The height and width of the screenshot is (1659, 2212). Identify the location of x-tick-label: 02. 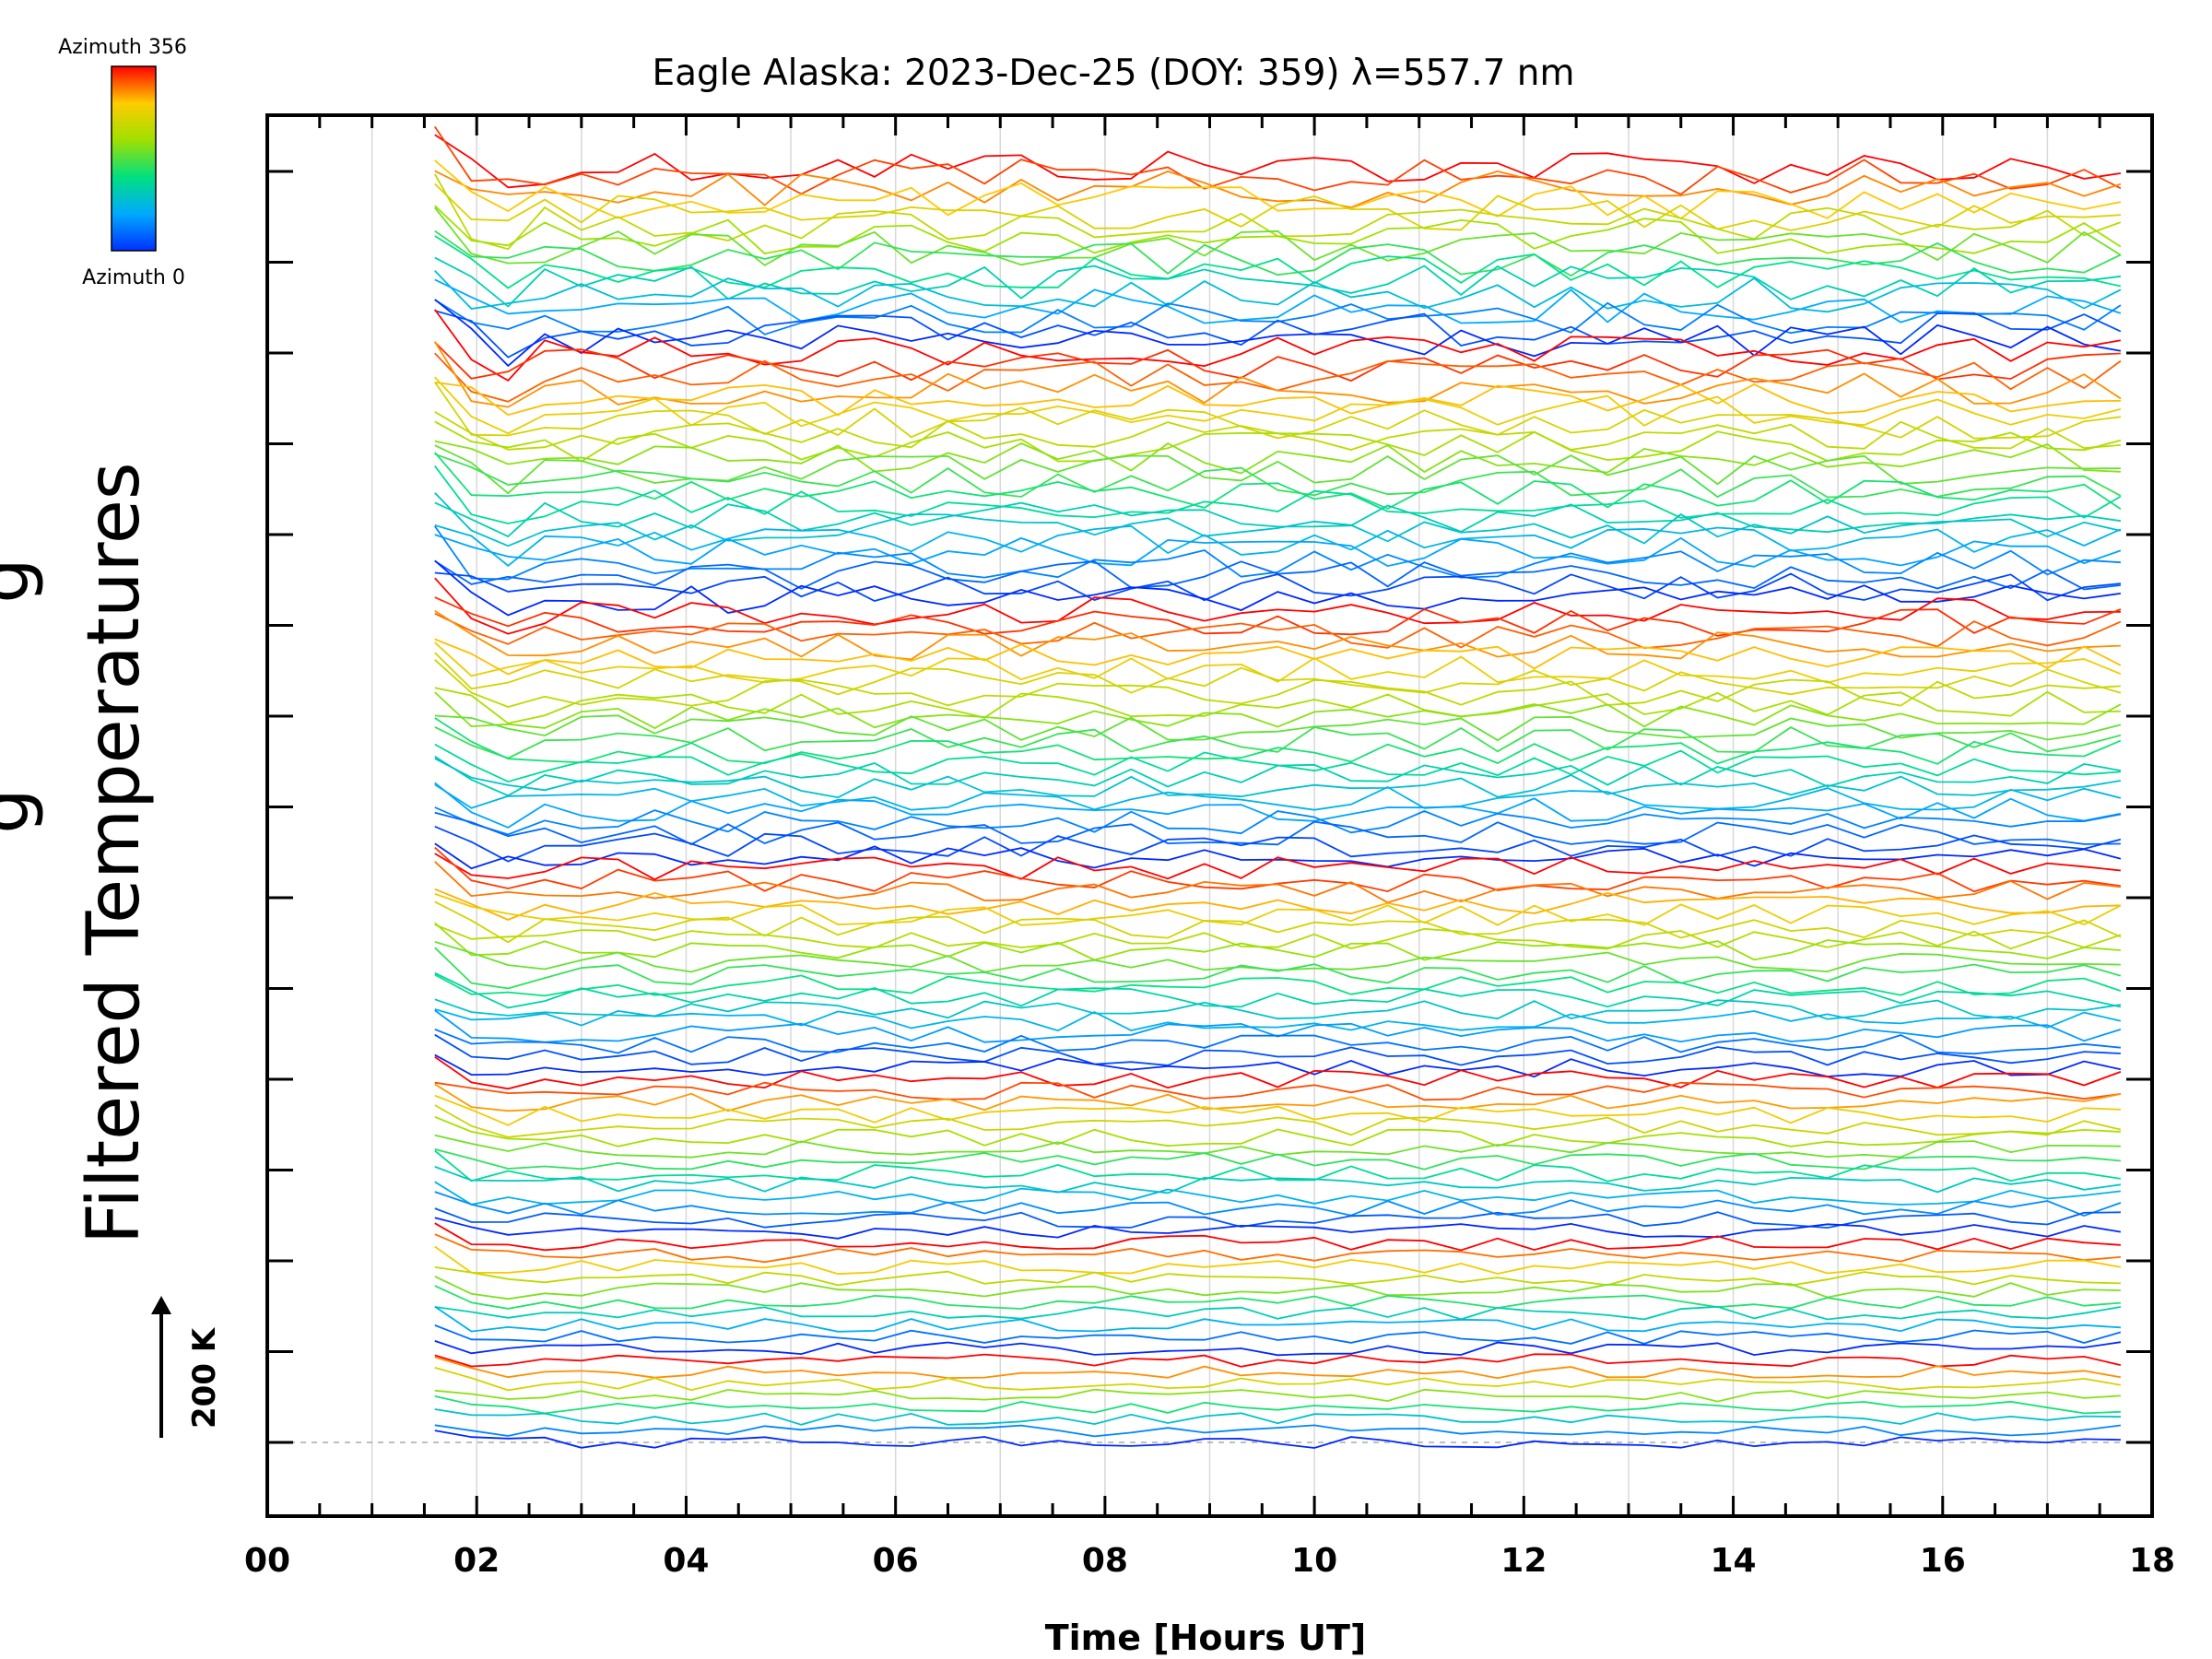
(476, 1561).